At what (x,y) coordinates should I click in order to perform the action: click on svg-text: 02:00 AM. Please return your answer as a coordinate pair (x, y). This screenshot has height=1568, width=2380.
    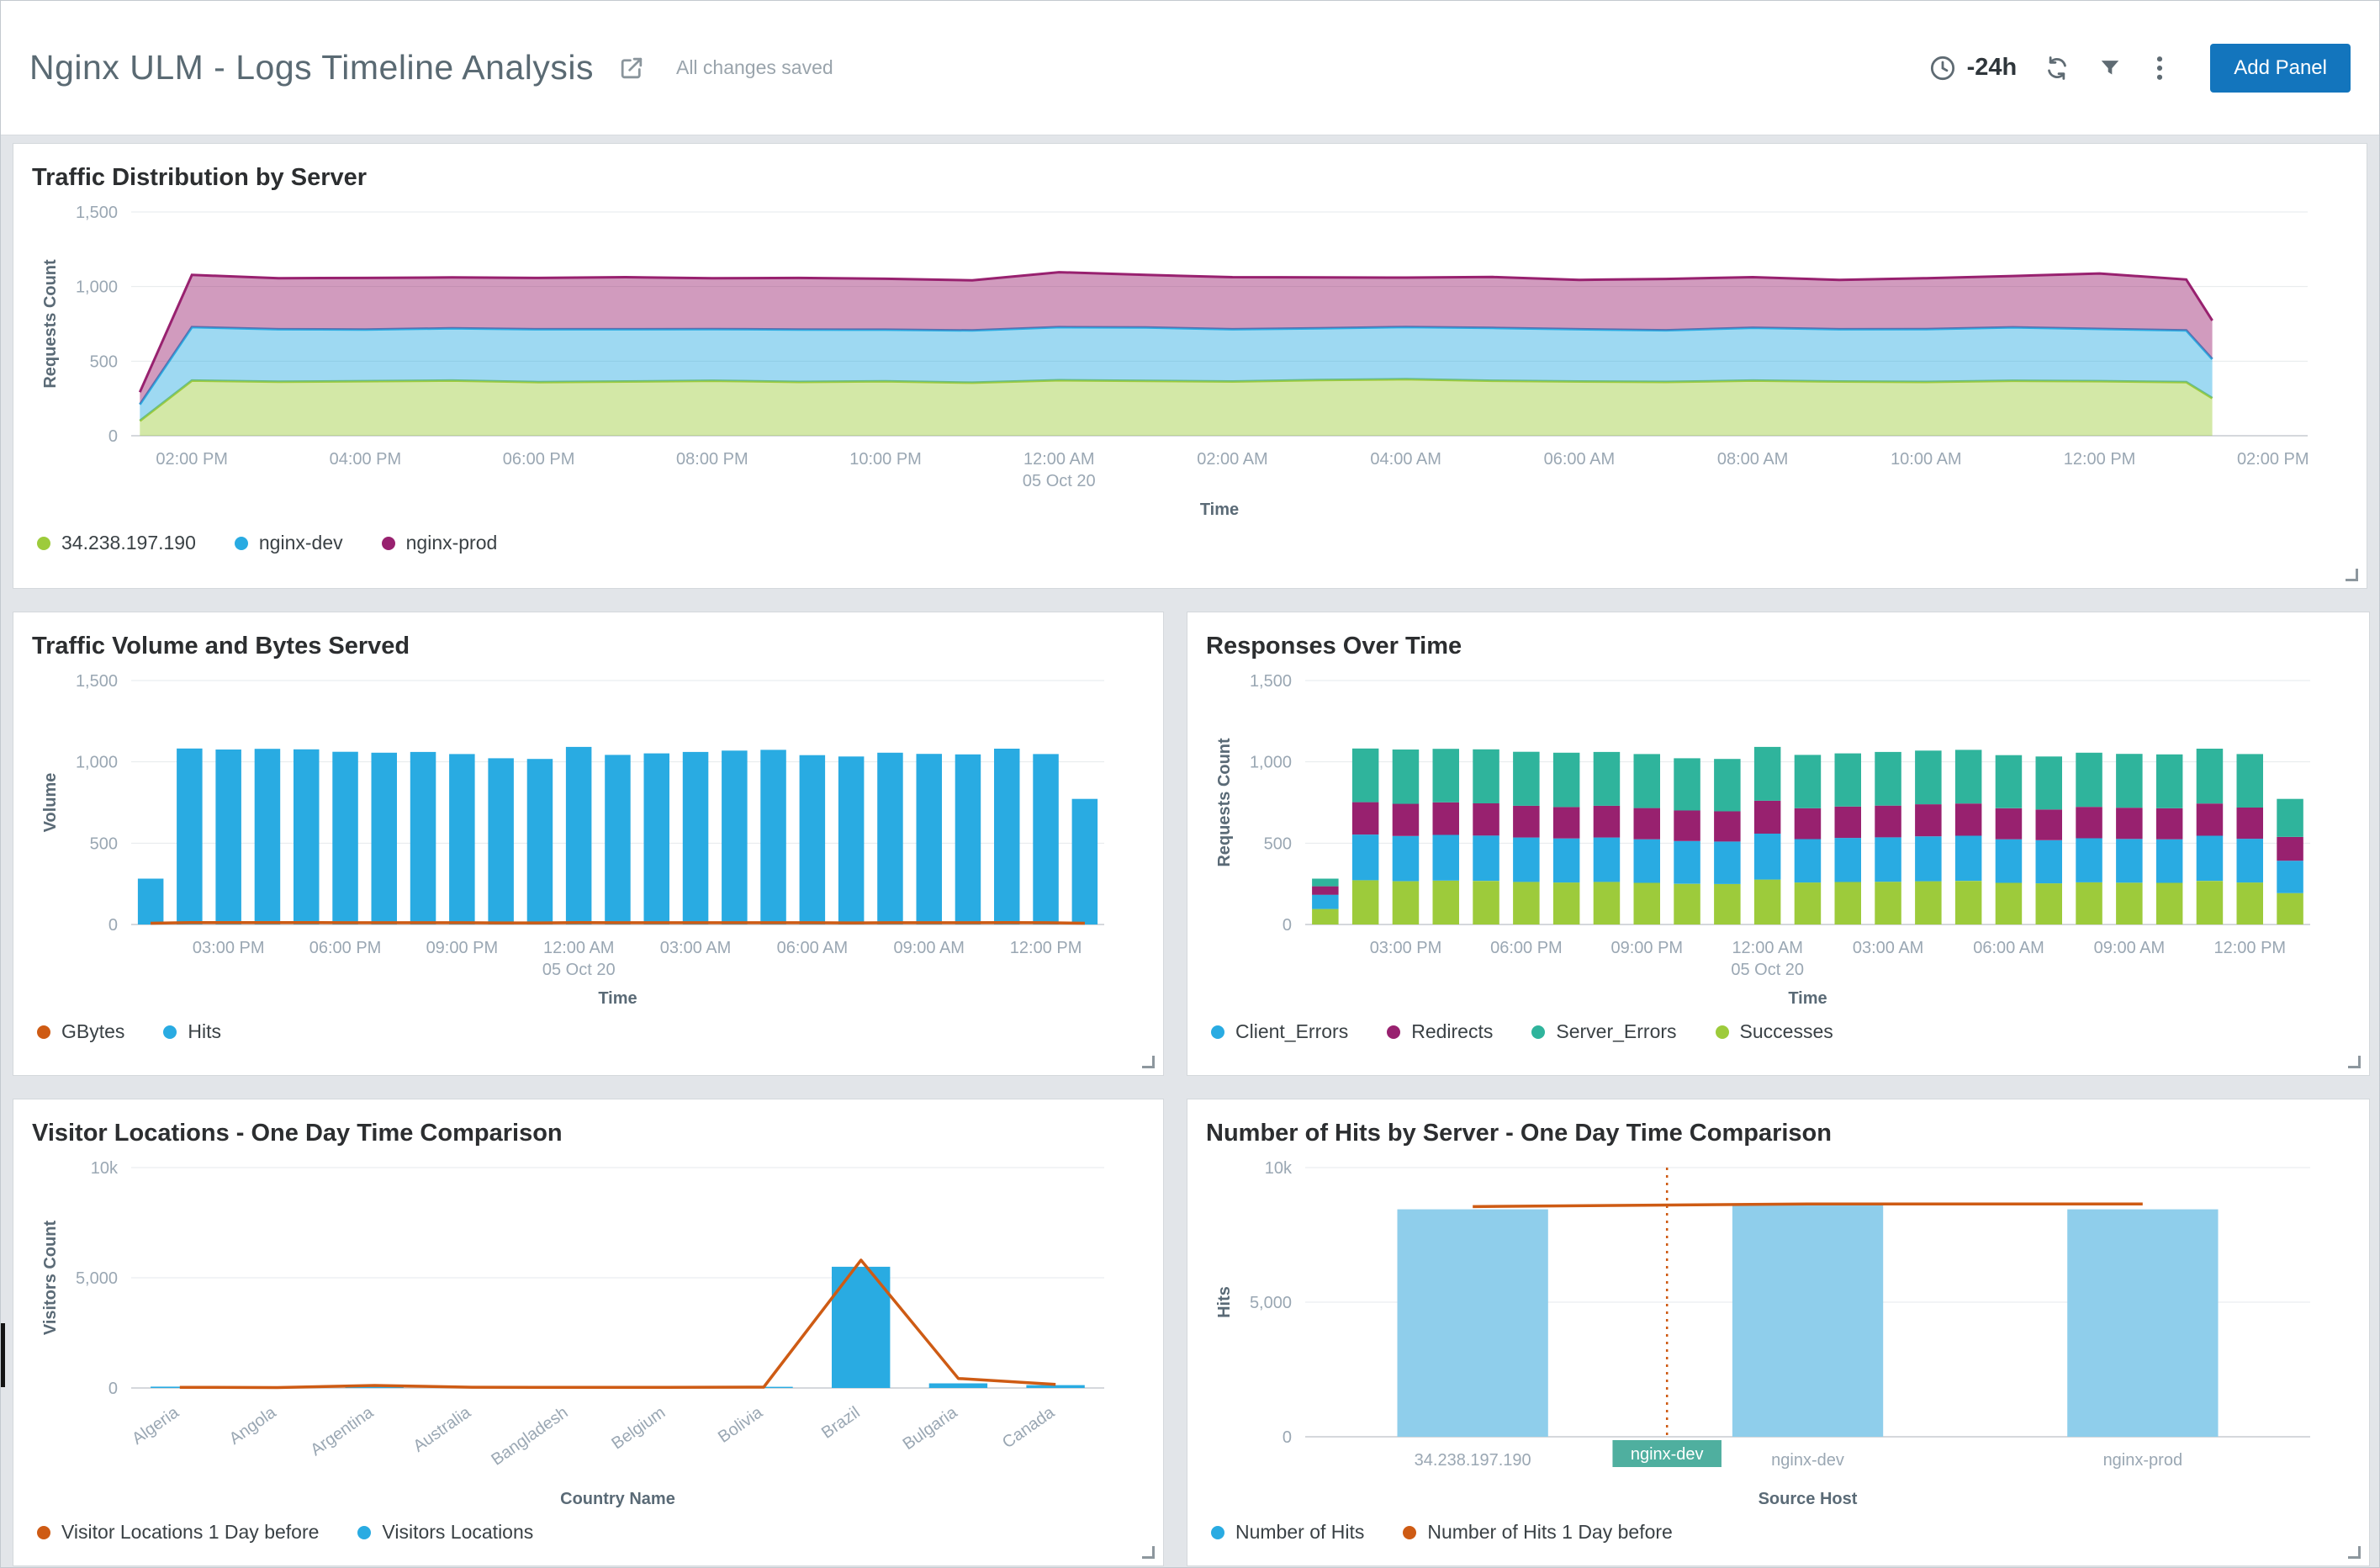
    Looking at the image, I should click on (1232, 459).